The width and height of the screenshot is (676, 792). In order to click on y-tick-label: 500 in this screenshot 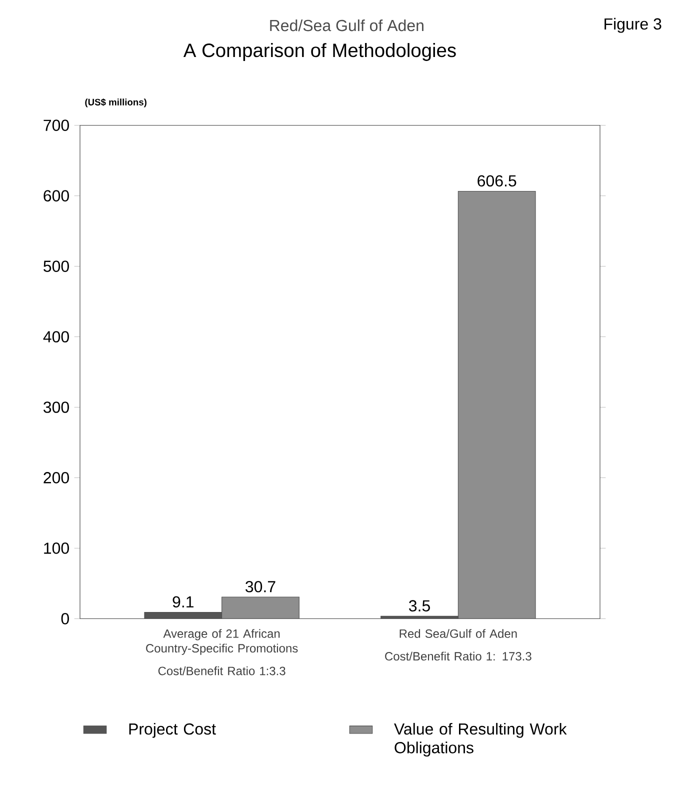, I will do `click(56, 266)`.